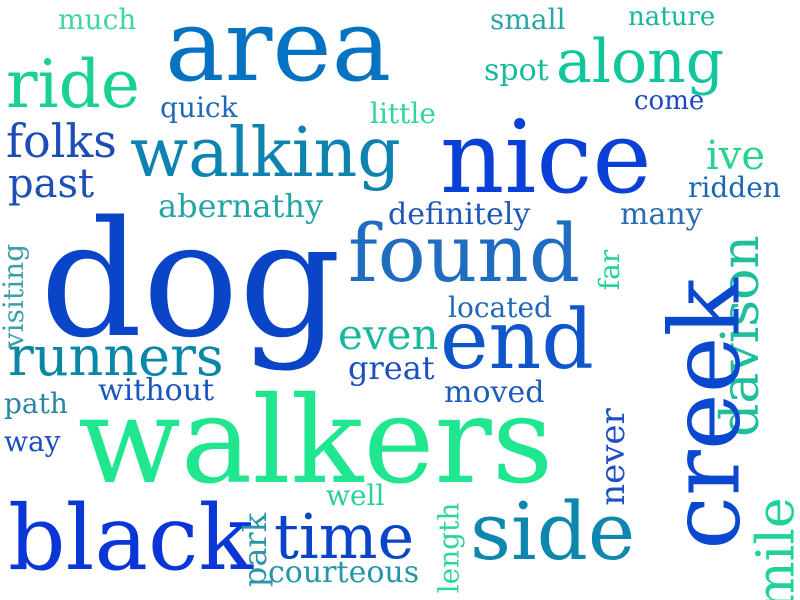 Image resolution: width=800 pixels, height=600 pixels. Describe the element at coordinates (610, 270) in the screenshot. I see `word: far` at that location.